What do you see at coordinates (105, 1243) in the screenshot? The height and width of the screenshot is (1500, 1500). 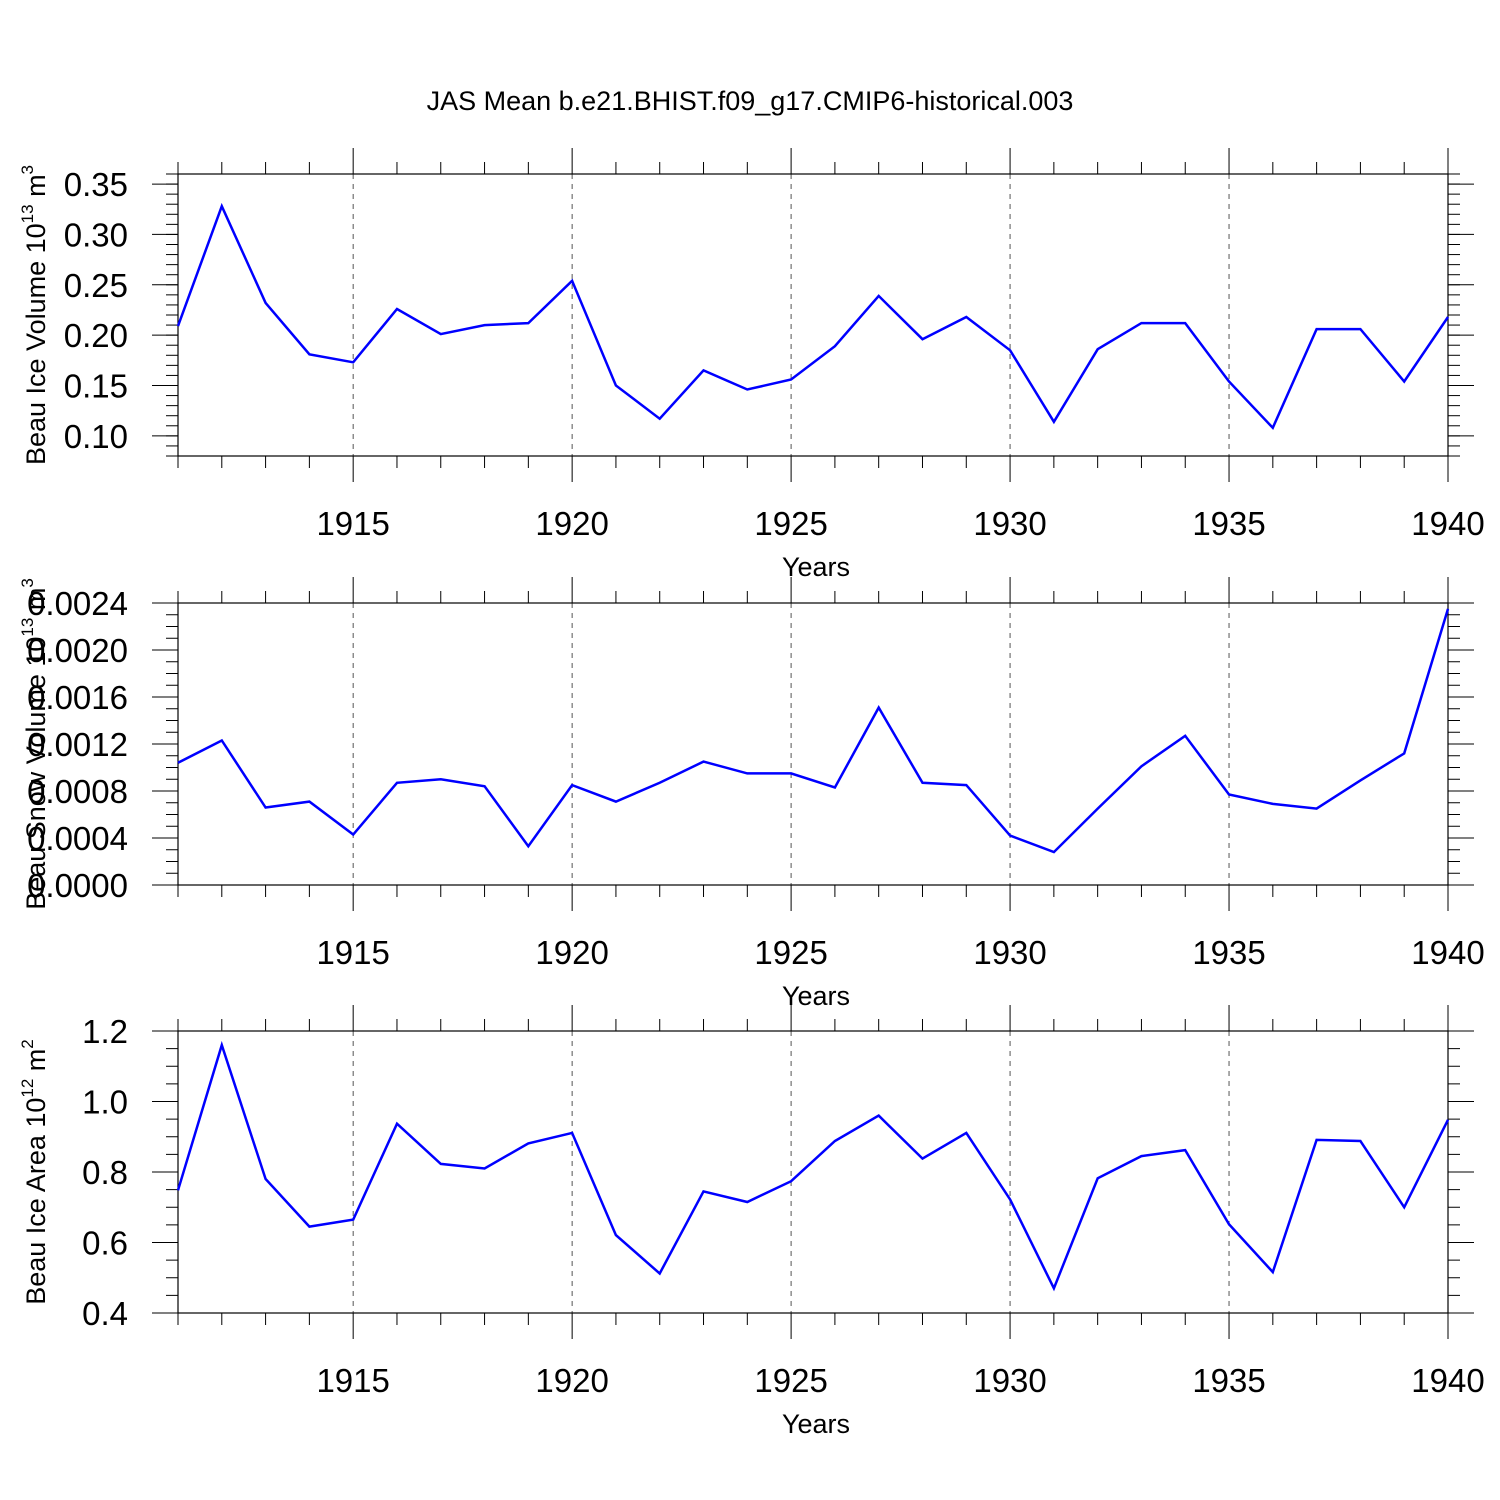 I see `y-tick-label: 0.6` at bounding box center [105, 1243].